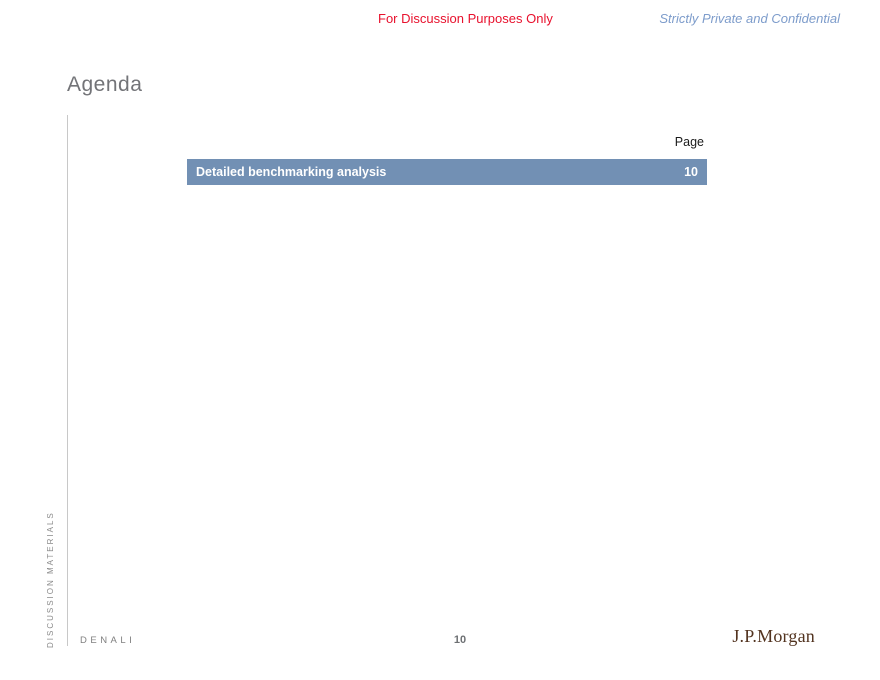 This screenshot has width=880, height=680. I want to click on sidebar-vertical-label: DISCUSSION MATERIALS, so click(50, 579).